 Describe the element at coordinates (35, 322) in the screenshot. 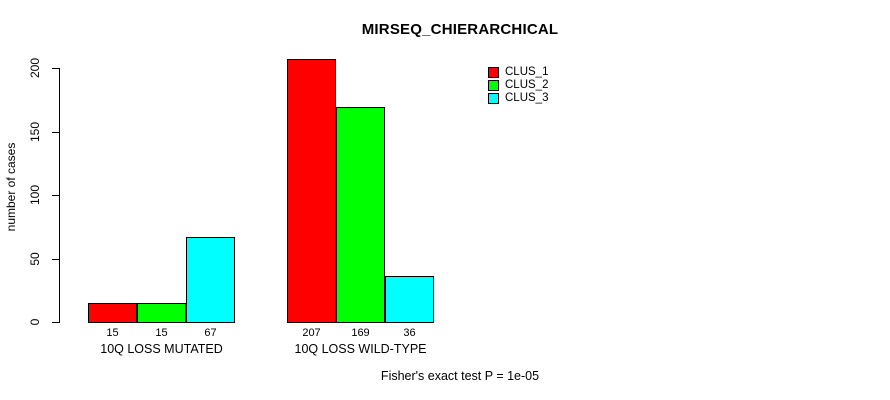

I see `y-tick-label: 0` at that location.